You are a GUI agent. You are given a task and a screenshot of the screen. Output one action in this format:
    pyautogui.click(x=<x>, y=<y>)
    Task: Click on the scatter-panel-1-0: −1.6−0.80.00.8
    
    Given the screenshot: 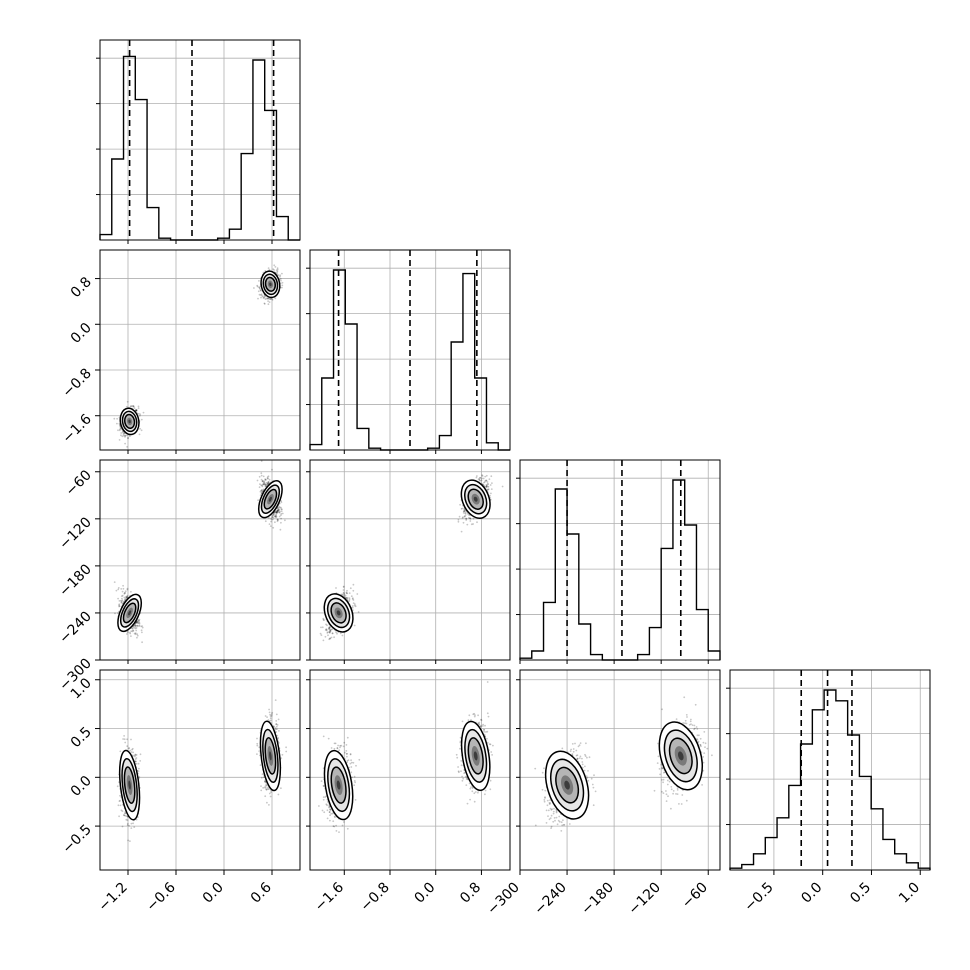 What is the action you would take?
    pyautogui.click(x=180, y=351)
    